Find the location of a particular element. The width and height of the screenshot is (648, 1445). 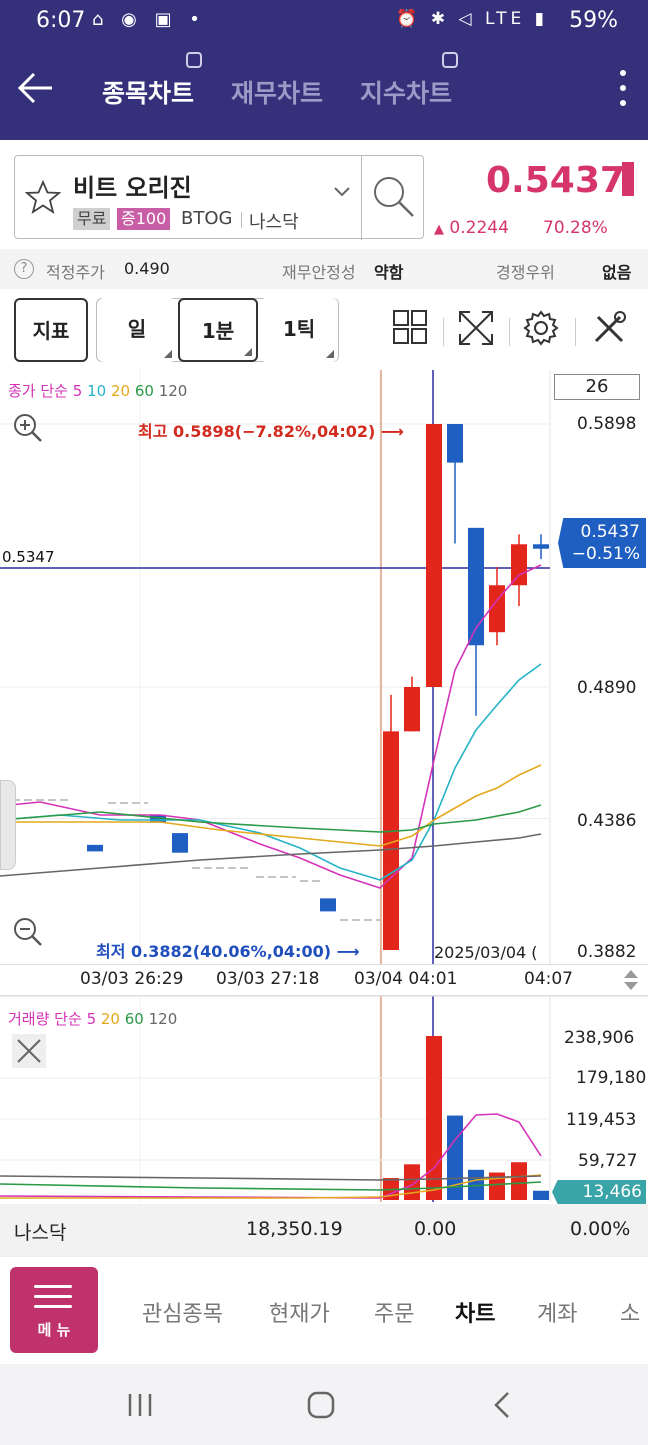

hamburger-icon is located at coordinates (53, 1300).